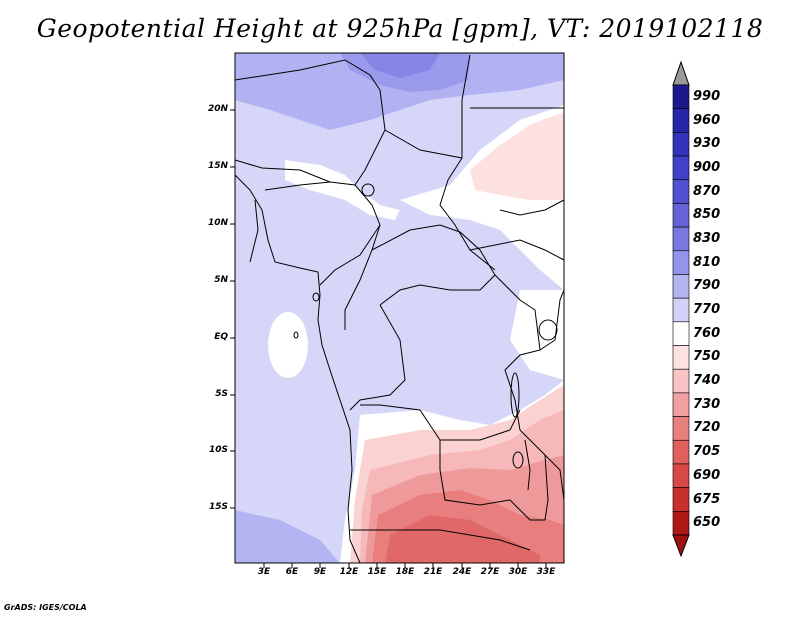 The height and width of the screenshot is (618, 800). Describe the element at coordinates (707, 381) in the screenshot. I see `colorbar-label: 740` at that location.